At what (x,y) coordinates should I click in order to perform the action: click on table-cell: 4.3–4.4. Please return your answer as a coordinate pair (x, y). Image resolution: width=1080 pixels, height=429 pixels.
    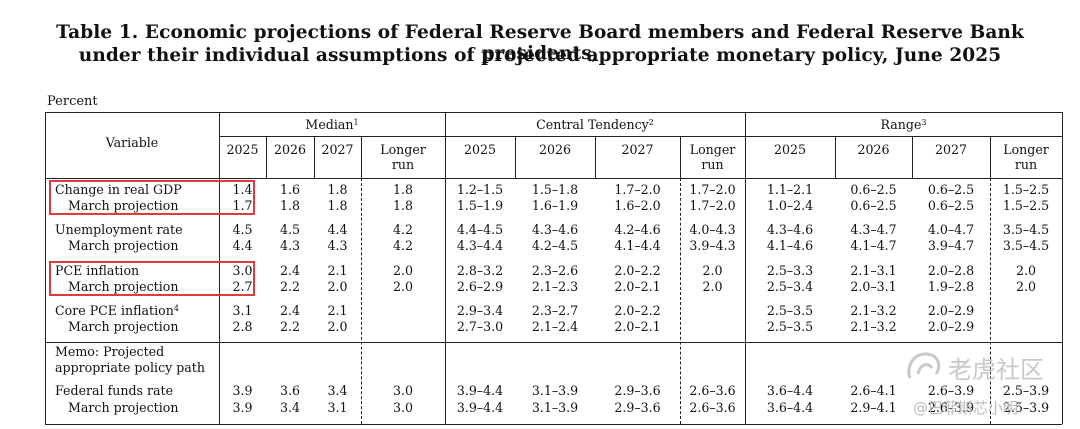
    Looking at the image, I should click on (480, 245).